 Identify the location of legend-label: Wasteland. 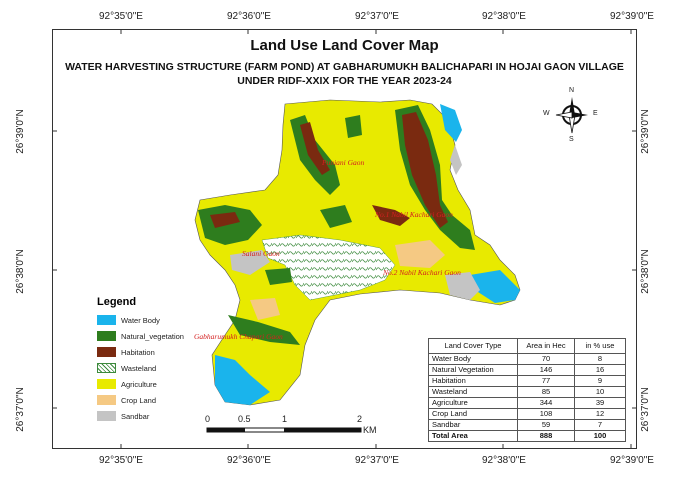
(139, 368).